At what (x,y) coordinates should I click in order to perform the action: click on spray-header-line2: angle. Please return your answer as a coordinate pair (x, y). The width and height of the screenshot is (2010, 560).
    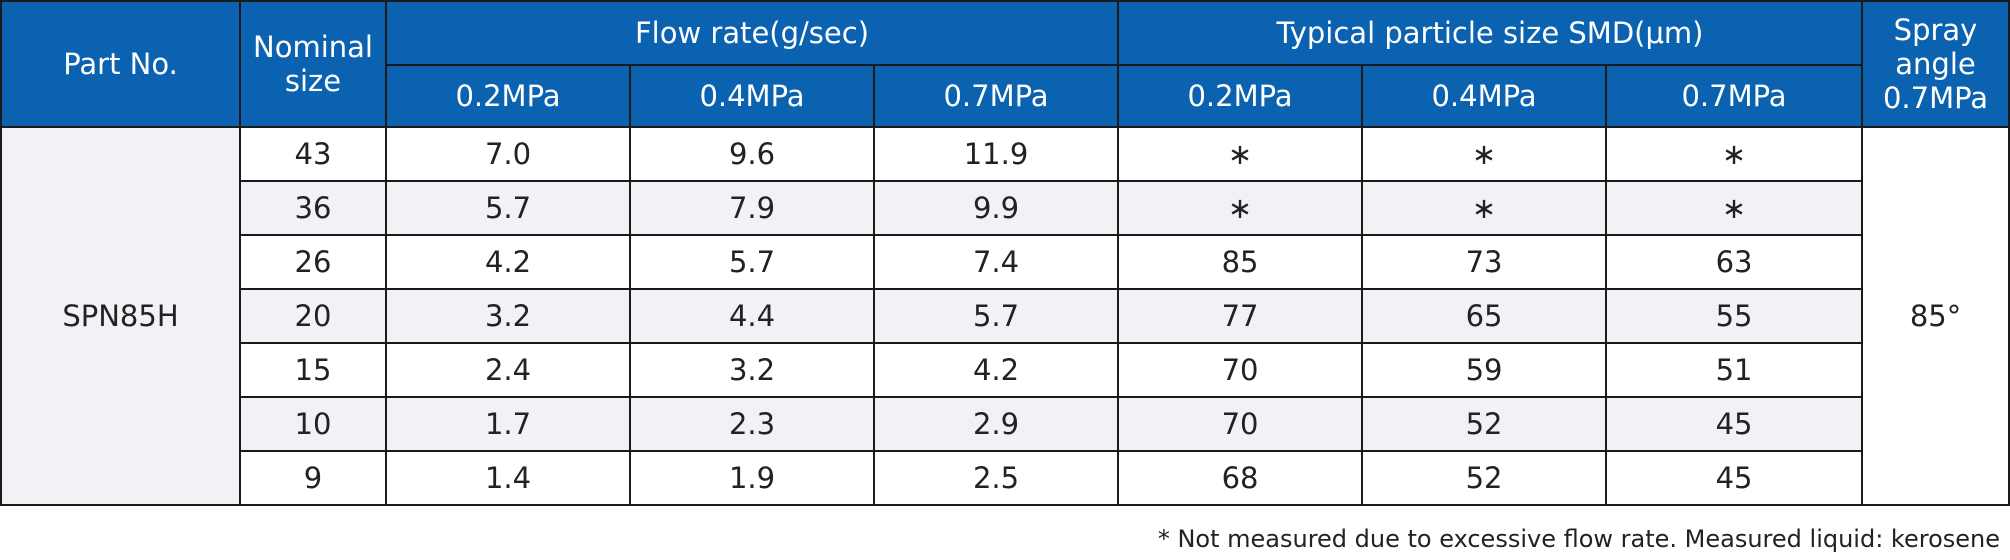
    Looking at the image, I should click on (1935, 64).